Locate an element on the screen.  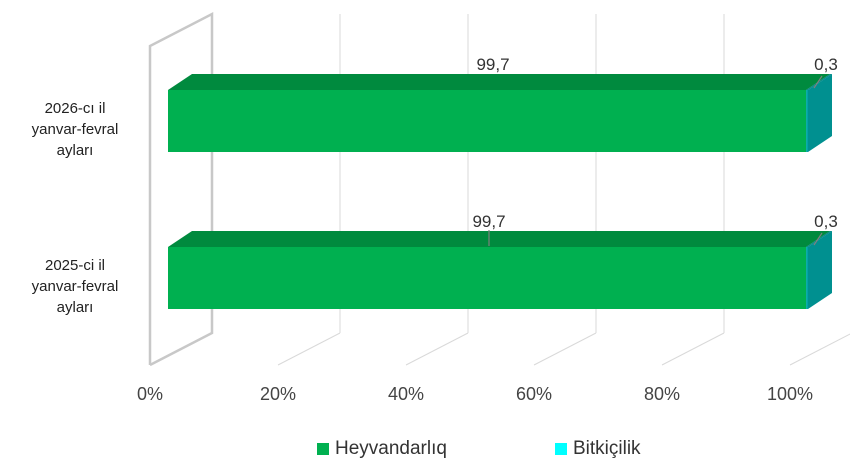
x-tick-label: 80% is located at coordinates (662, 394).